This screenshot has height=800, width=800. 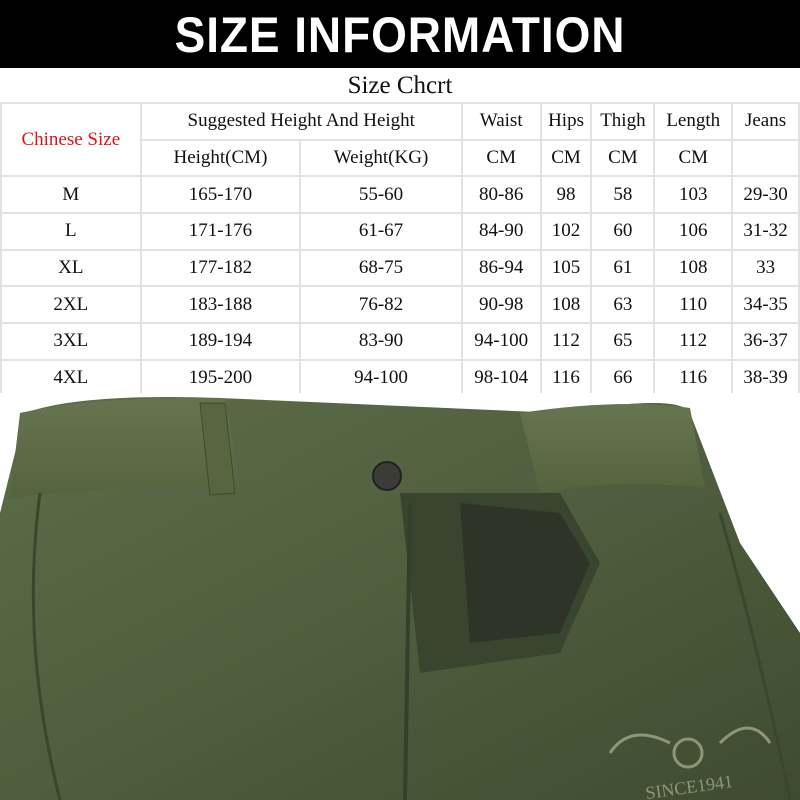 What do you see at coordinates (566, 231) in the screenshot?
I see `value-cell: 102` at bounding box center [566, 231].